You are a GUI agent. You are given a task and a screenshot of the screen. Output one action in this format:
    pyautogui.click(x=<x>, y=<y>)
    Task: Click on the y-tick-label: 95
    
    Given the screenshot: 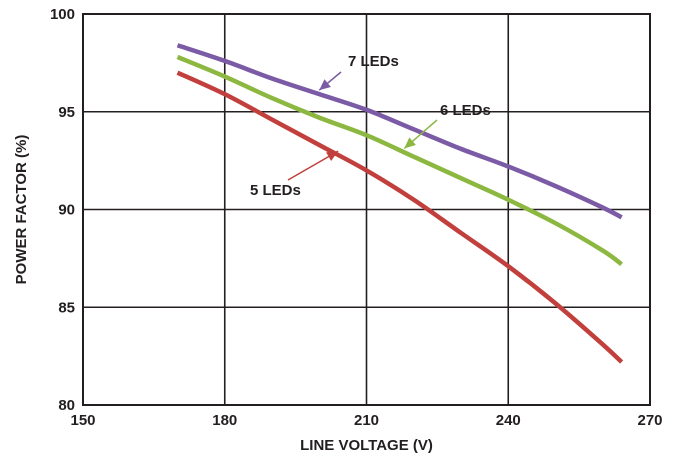 What is the action you would take?
    pyautogui.click(x=66, y=112)
    